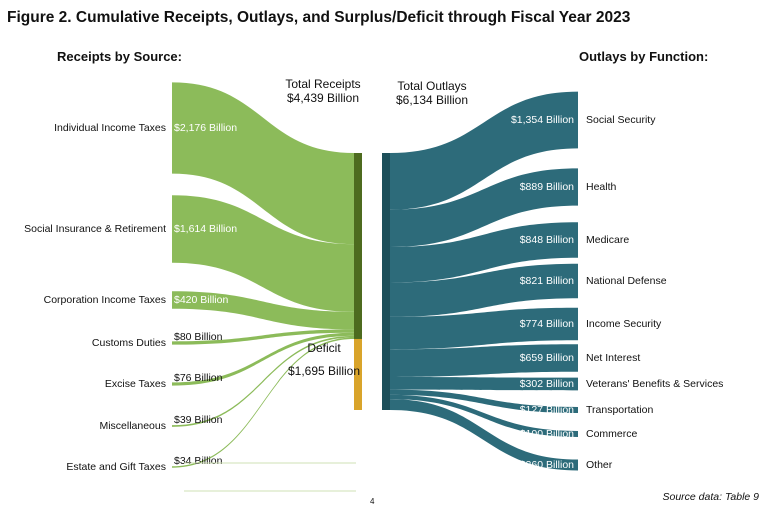 The image size is (775, 509). Describe the element at coordinates (263, 337) in the screenshot. I see `receipt-flow-customs-duties` at that location.